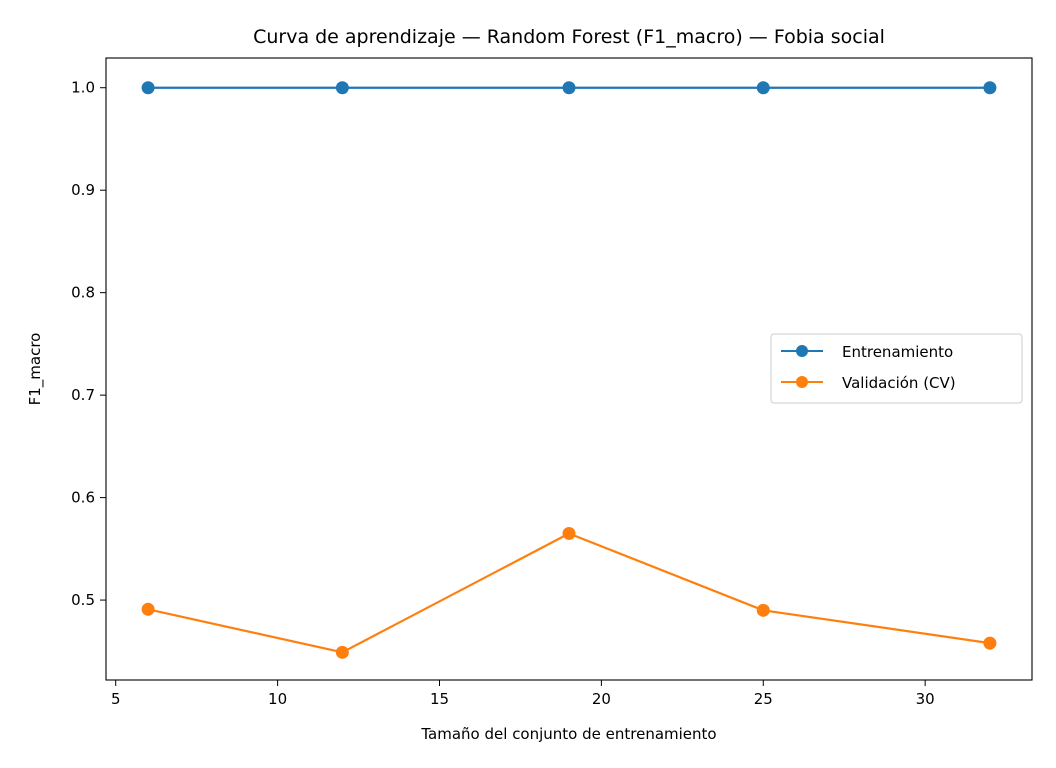  Describe the element at coordinates (439, 699) in the screenshot. I see `x-tick-label: 15` at that location.